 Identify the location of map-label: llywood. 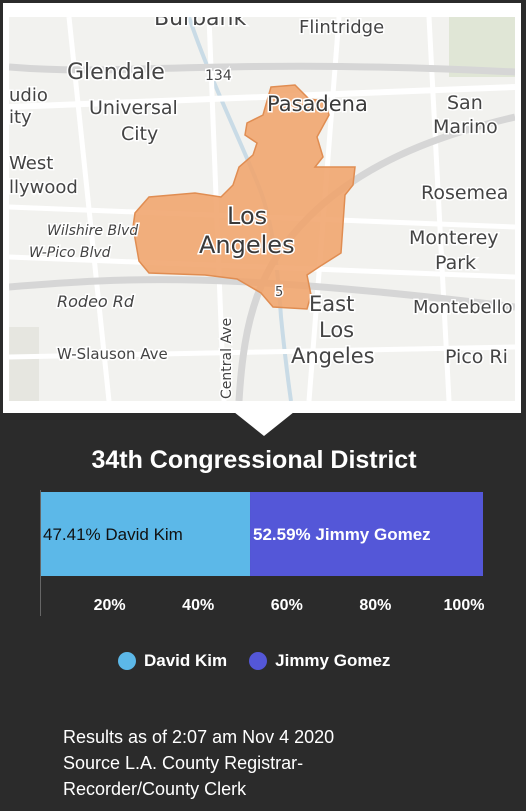
(43, 187).